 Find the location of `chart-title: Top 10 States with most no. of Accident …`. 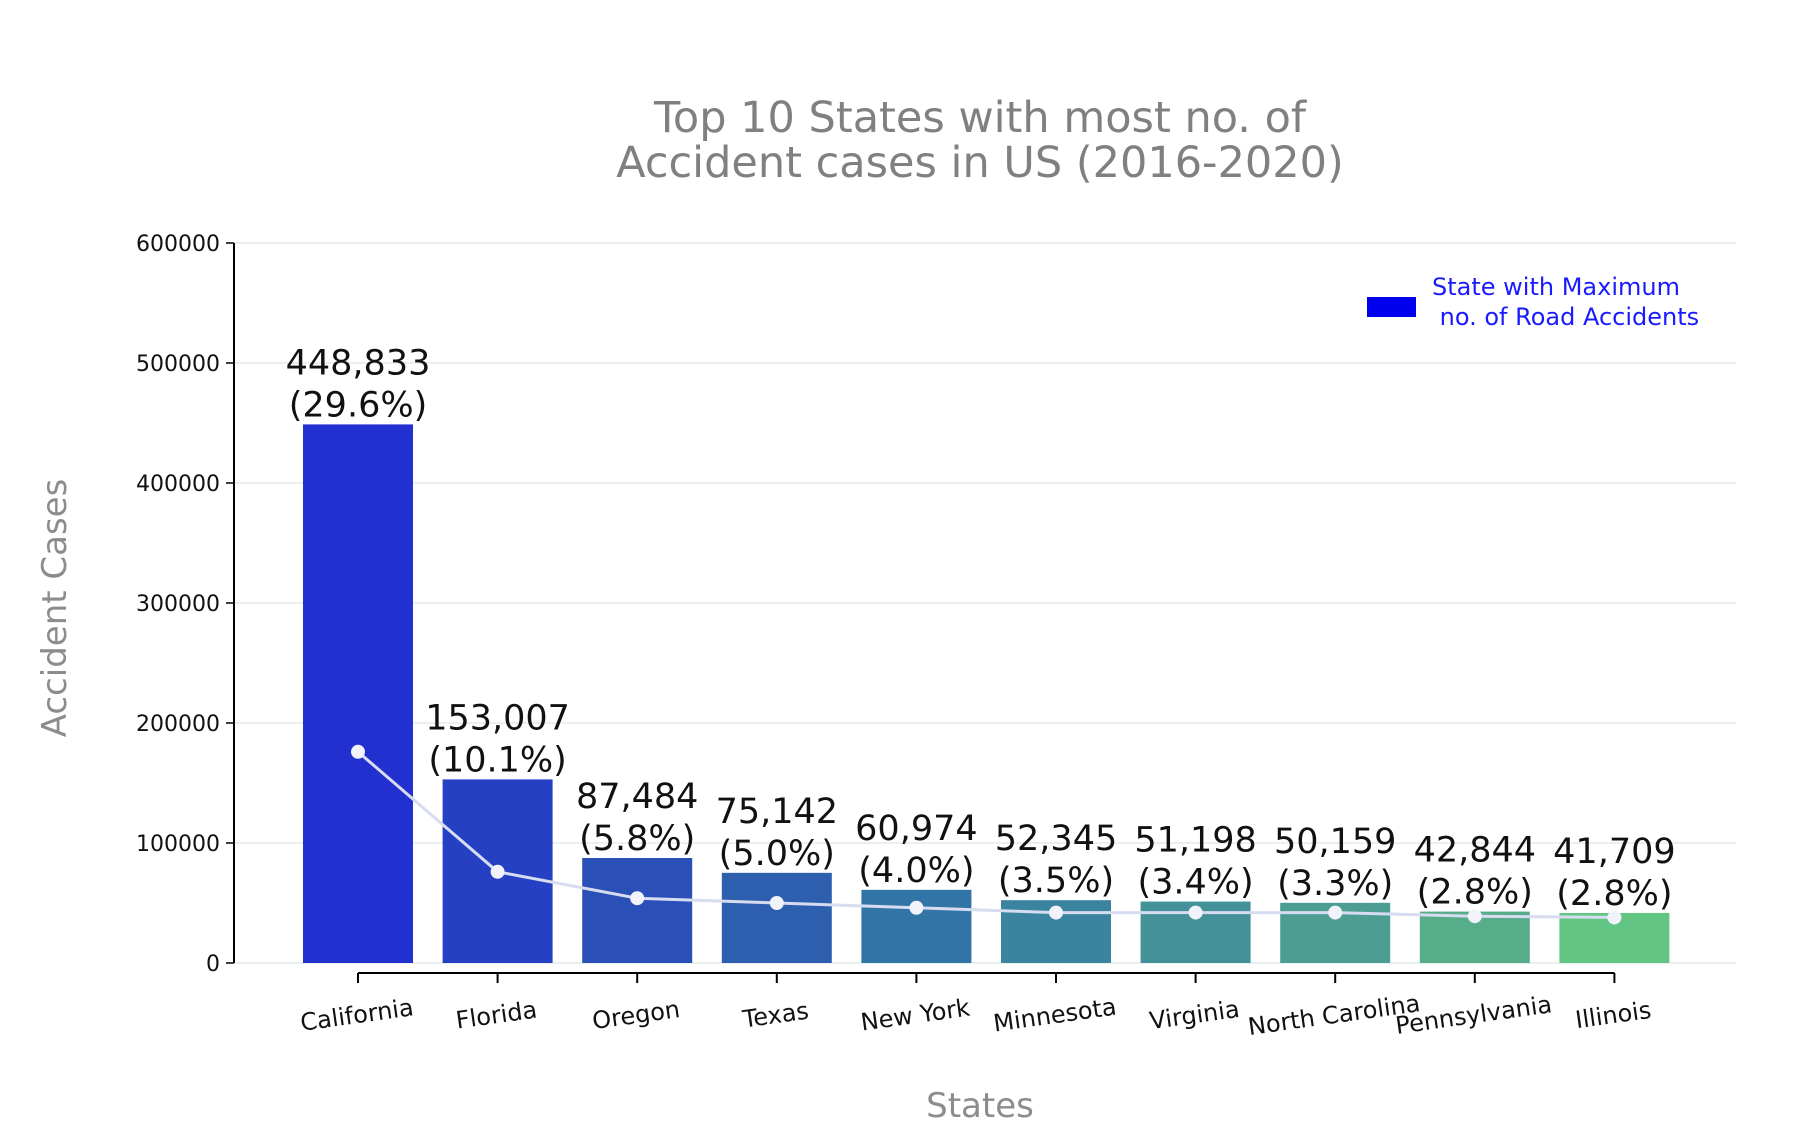

chart-title: Top 10 States with most no. of Accident … is located at coordinates (980, 140).